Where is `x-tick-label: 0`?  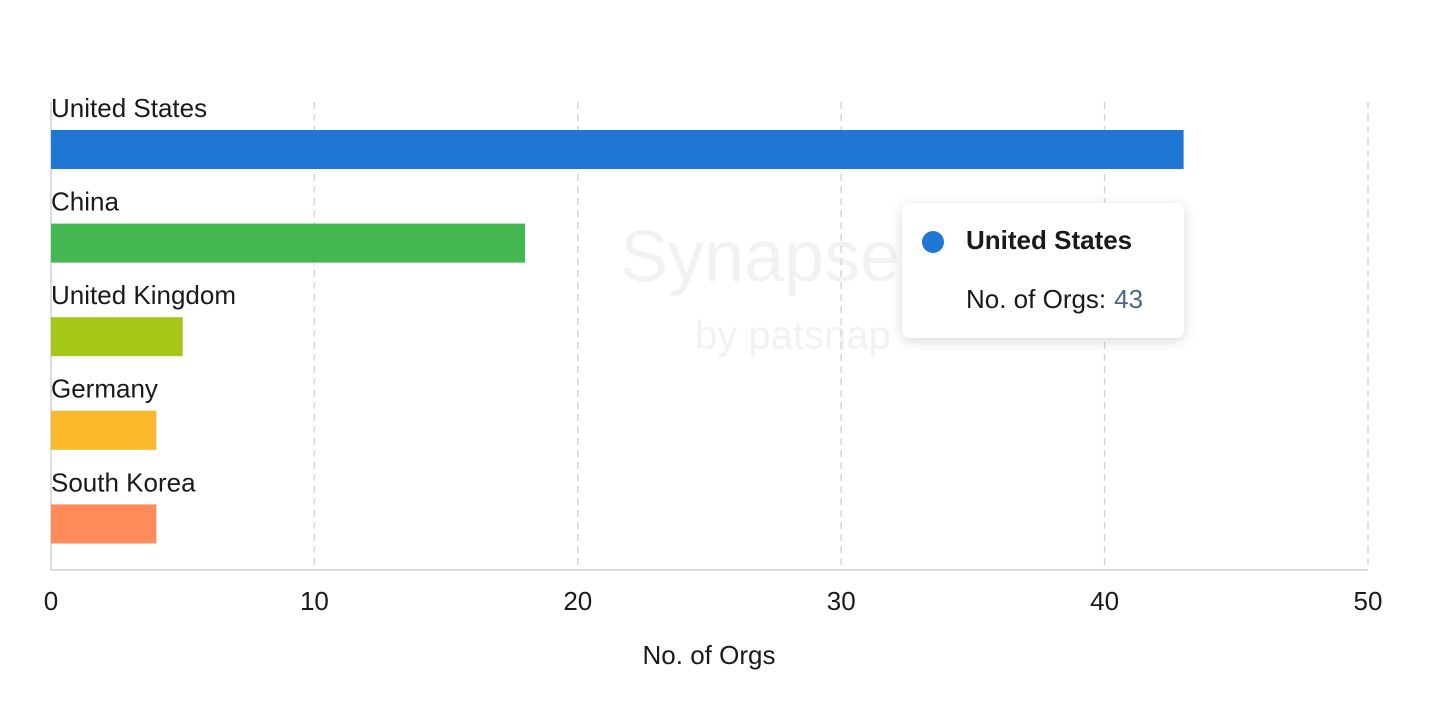
x-tick-label: 0 is located at coordinates (51, 601).